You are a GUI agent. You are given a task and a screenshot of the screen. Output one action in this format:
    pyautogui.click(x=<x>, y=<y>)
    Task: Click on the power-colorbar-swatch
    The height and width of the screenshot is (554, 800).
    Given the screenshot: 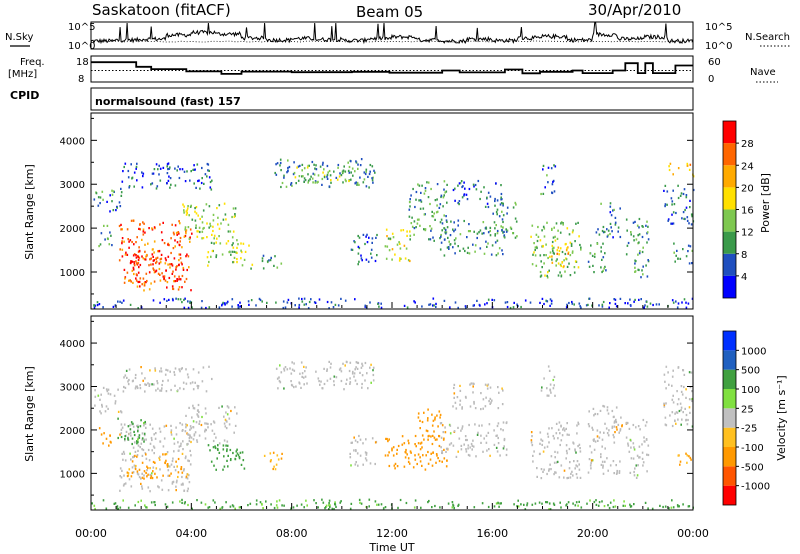 What is the action you would take?
    pyautogui.click(x=729, y=198)
    